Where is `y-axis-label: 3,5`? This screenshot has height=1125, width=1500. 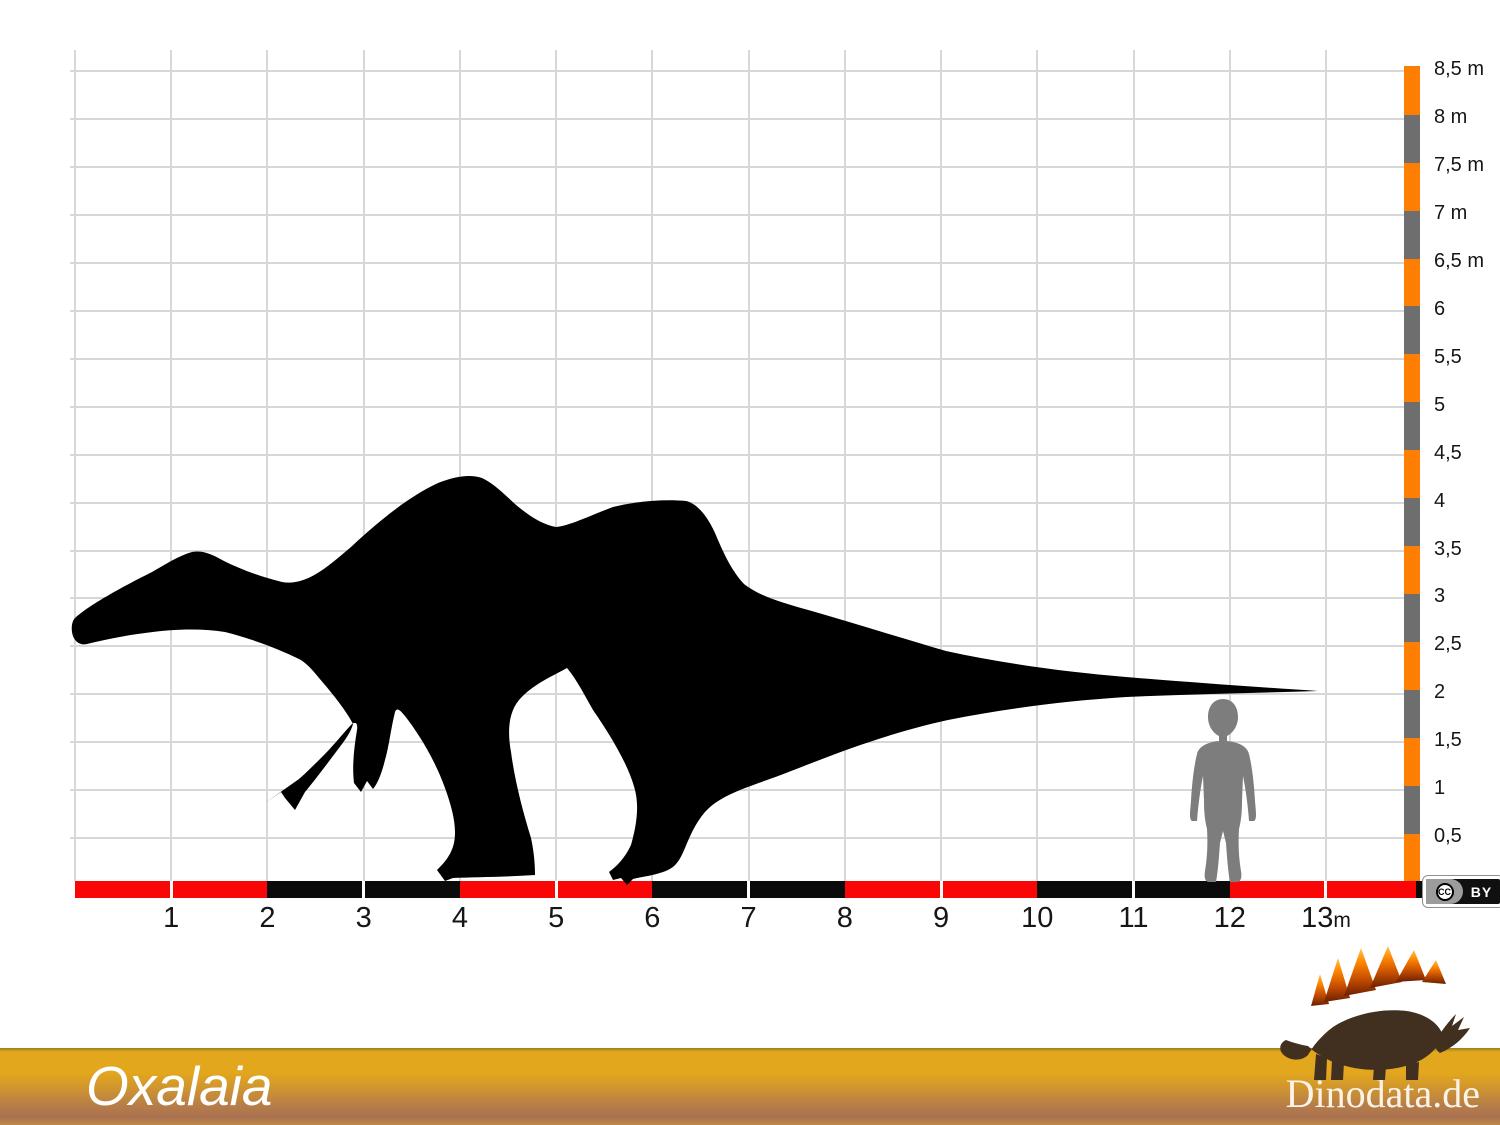
y-axis-label: 3,5 is located at coordinates (1448, 548).